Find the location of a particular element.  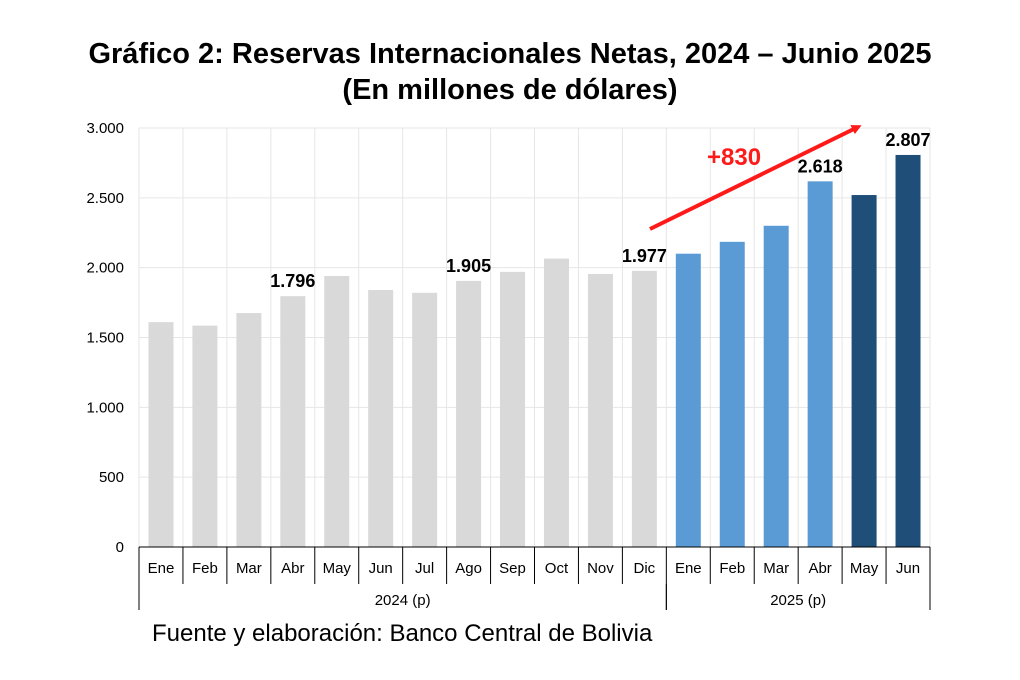

y-tick-label: 1.500 is located at coordinates (105, 338).